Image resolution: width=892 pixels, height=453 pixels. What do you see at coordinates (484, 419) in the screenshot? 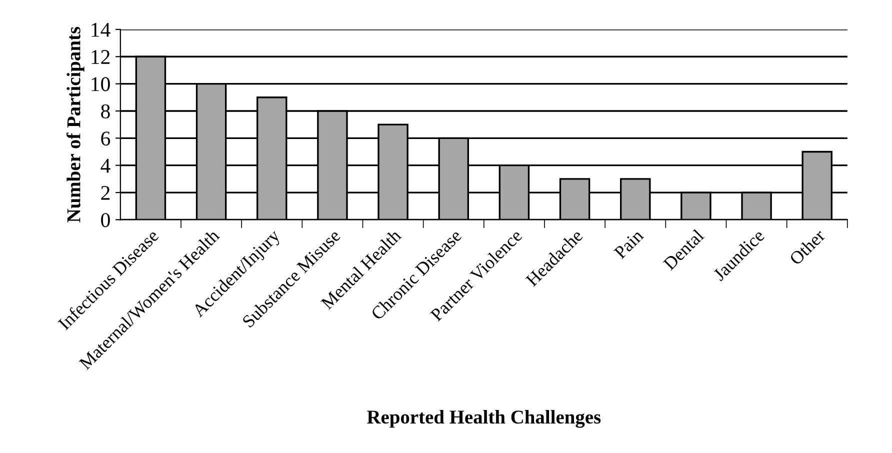
I see `x-axis-title: Reported Health Challenges` at bounding box center [484, 419].